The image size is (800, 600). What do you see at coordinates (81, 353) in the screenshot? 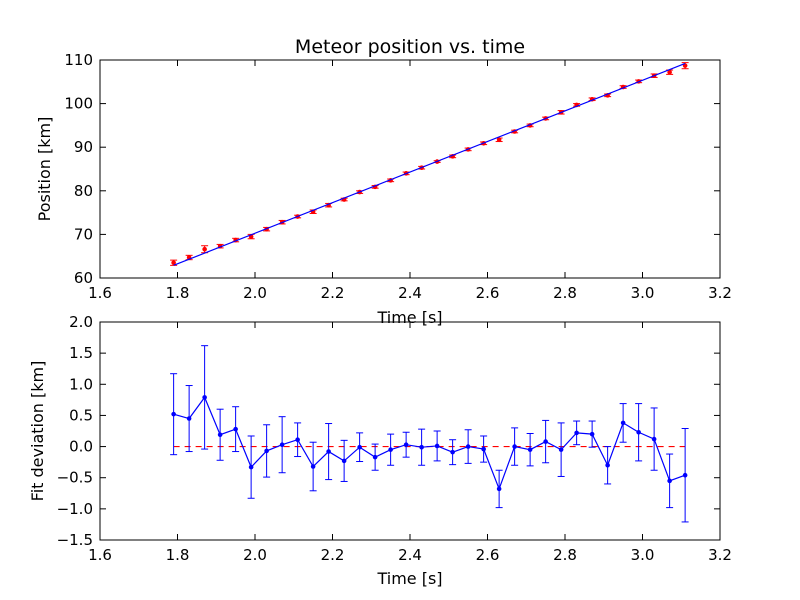
I see `bottom-y-tick-label: 1.5` at bounding box center [81, 353].